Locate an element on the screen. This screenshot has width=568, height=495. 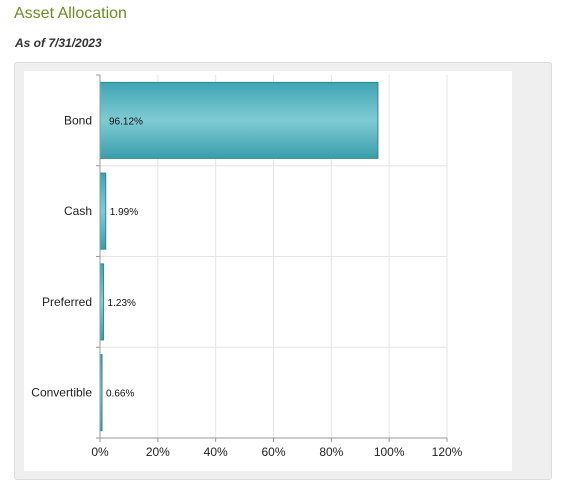
value-label: 96.12% is located at coordinates (126, 121).